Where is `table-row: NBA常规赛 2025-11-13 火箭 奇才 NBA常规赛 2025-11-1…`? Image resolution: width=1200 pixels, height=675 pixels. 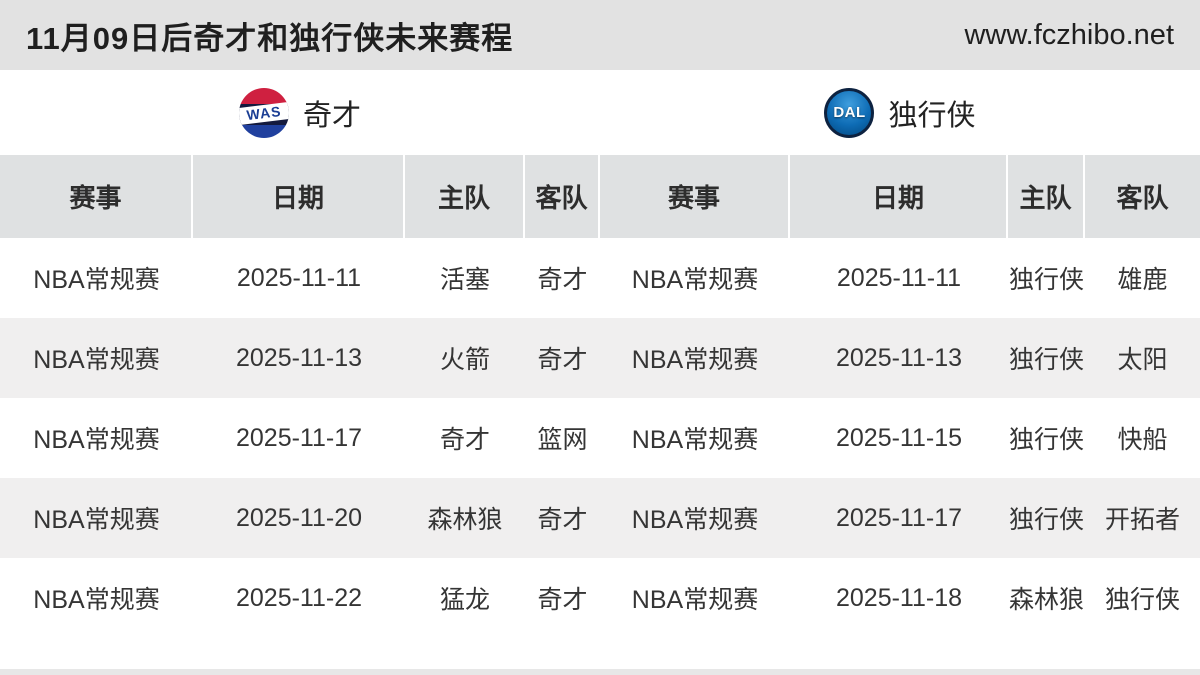
table-row: NBA常规赛 2025-11-13 火箭 奇才 NBA常规赛 2025-11-1… is located at coordinates (600, 358).